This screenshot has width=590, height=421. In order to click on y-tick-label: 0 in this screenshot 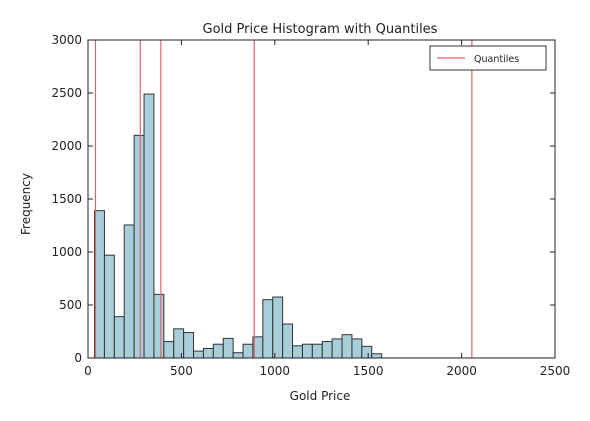, I will do `click(78, 358)`.